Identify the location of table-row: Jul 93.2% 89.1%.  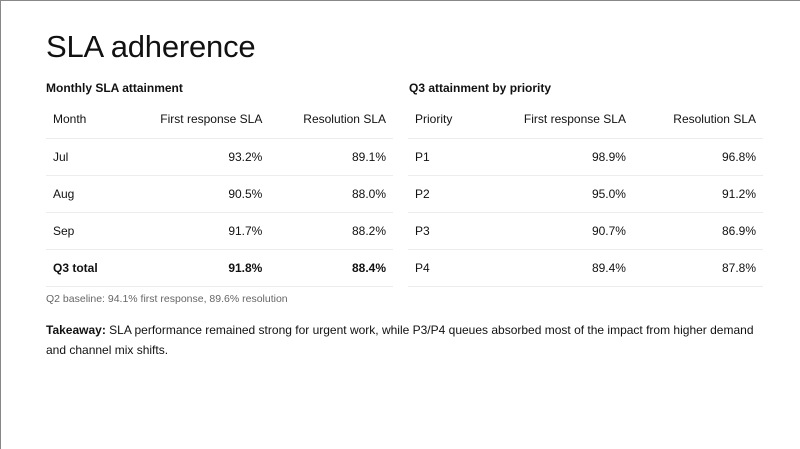
(219, 157).